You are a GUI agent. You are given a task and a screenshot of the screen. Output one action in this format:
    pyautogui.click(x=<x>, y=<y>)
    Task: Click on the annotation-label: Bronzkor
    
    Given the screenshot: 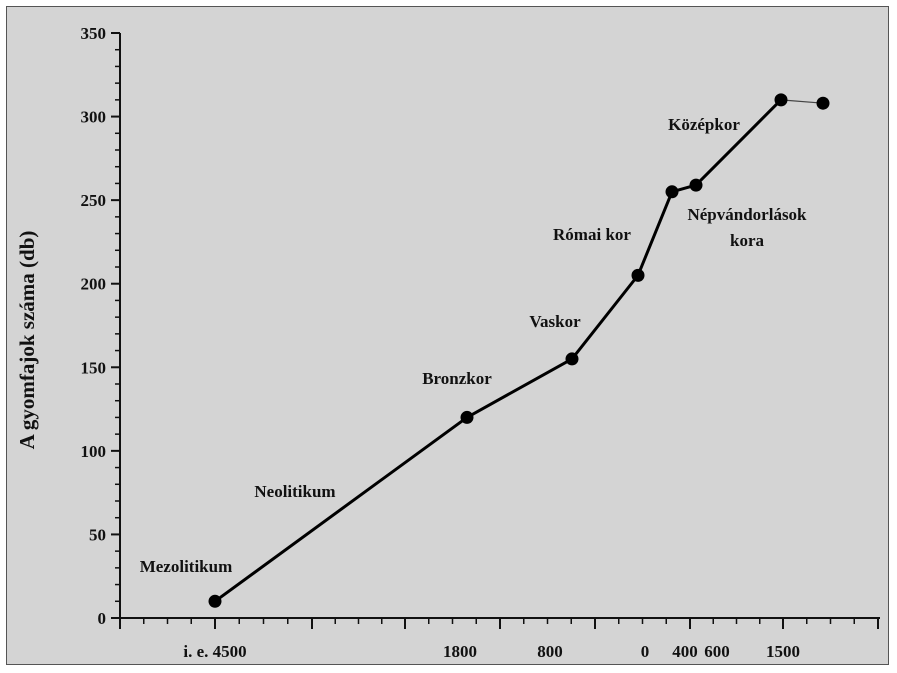 What is the action you would take?
    pyautogui.click(x=457, y=378)
    